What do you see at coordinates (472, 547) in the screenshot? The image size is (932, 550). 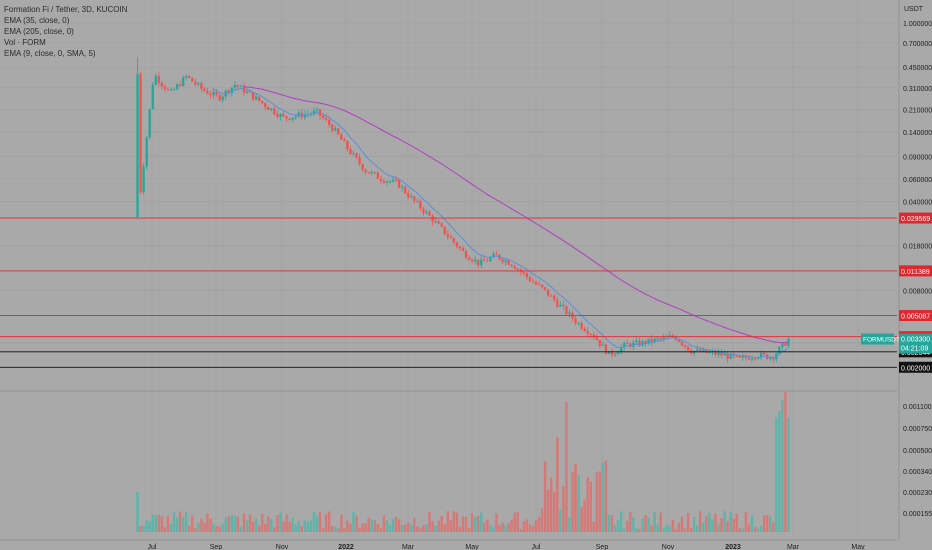 I see `time-tick-label: May` at bounding box center [472, 547].